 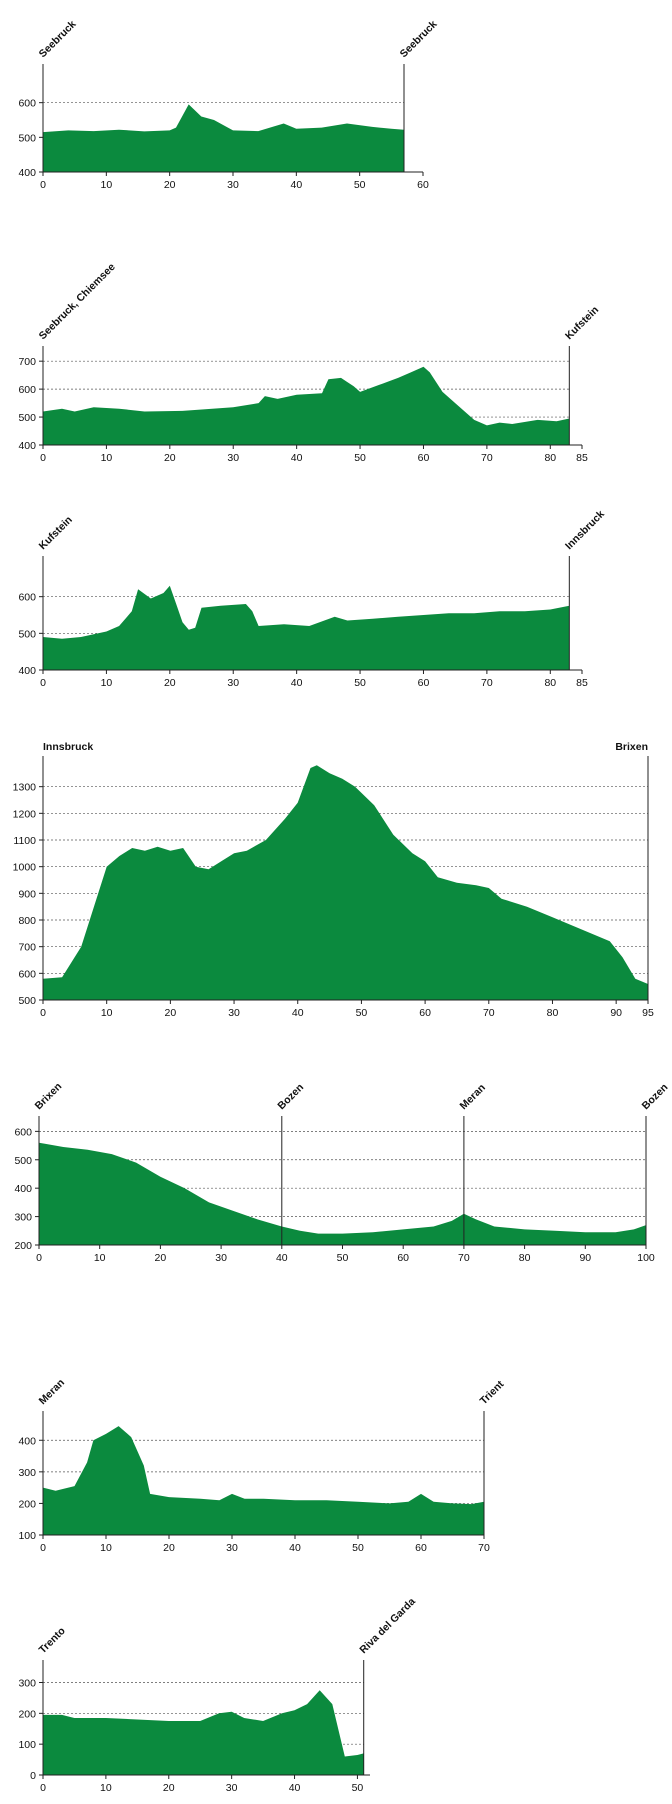 What do you see at coordinates (648, 1013) in the screenshot?
I see `x-tick-label: 95` at bounding box center [648, 1013].